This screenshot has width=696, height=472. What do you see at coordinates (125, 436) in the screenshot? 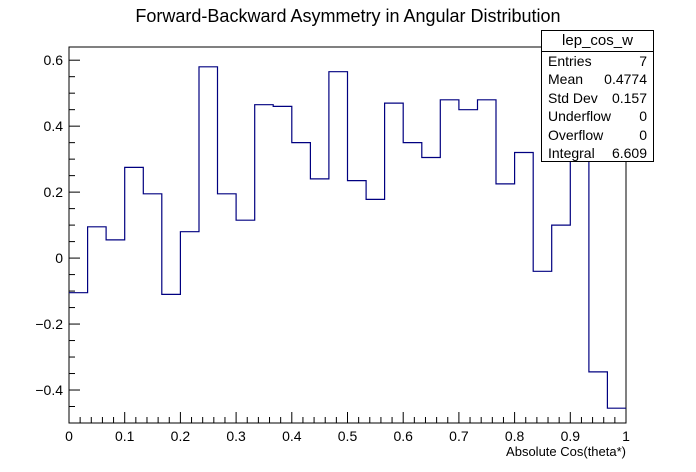
I see `x-tick-label: 0.1` at bounding box center [125, 436].